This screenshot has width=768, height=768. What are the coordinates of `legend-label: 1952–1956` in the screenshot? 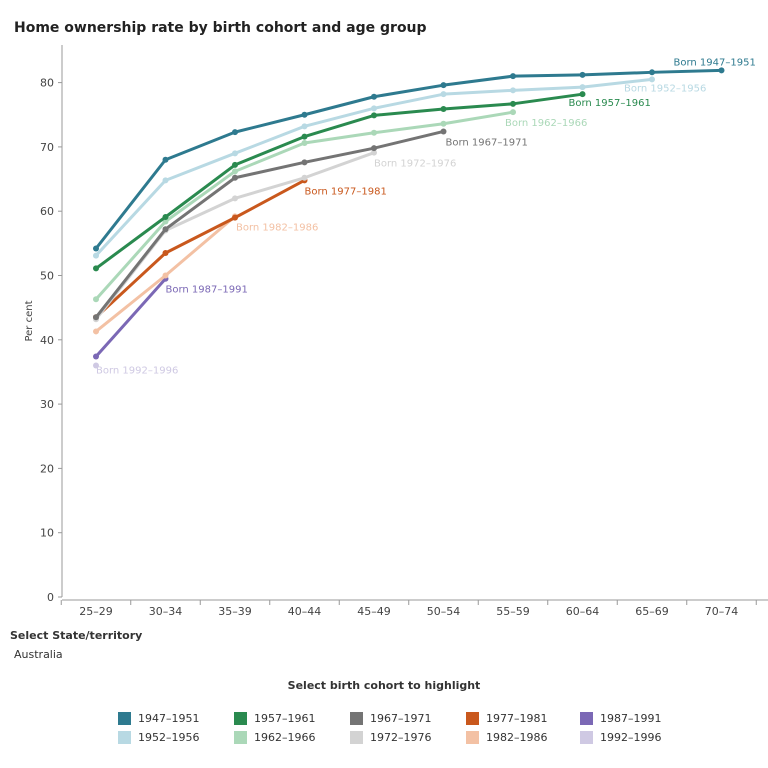 It's located at (169, 737).